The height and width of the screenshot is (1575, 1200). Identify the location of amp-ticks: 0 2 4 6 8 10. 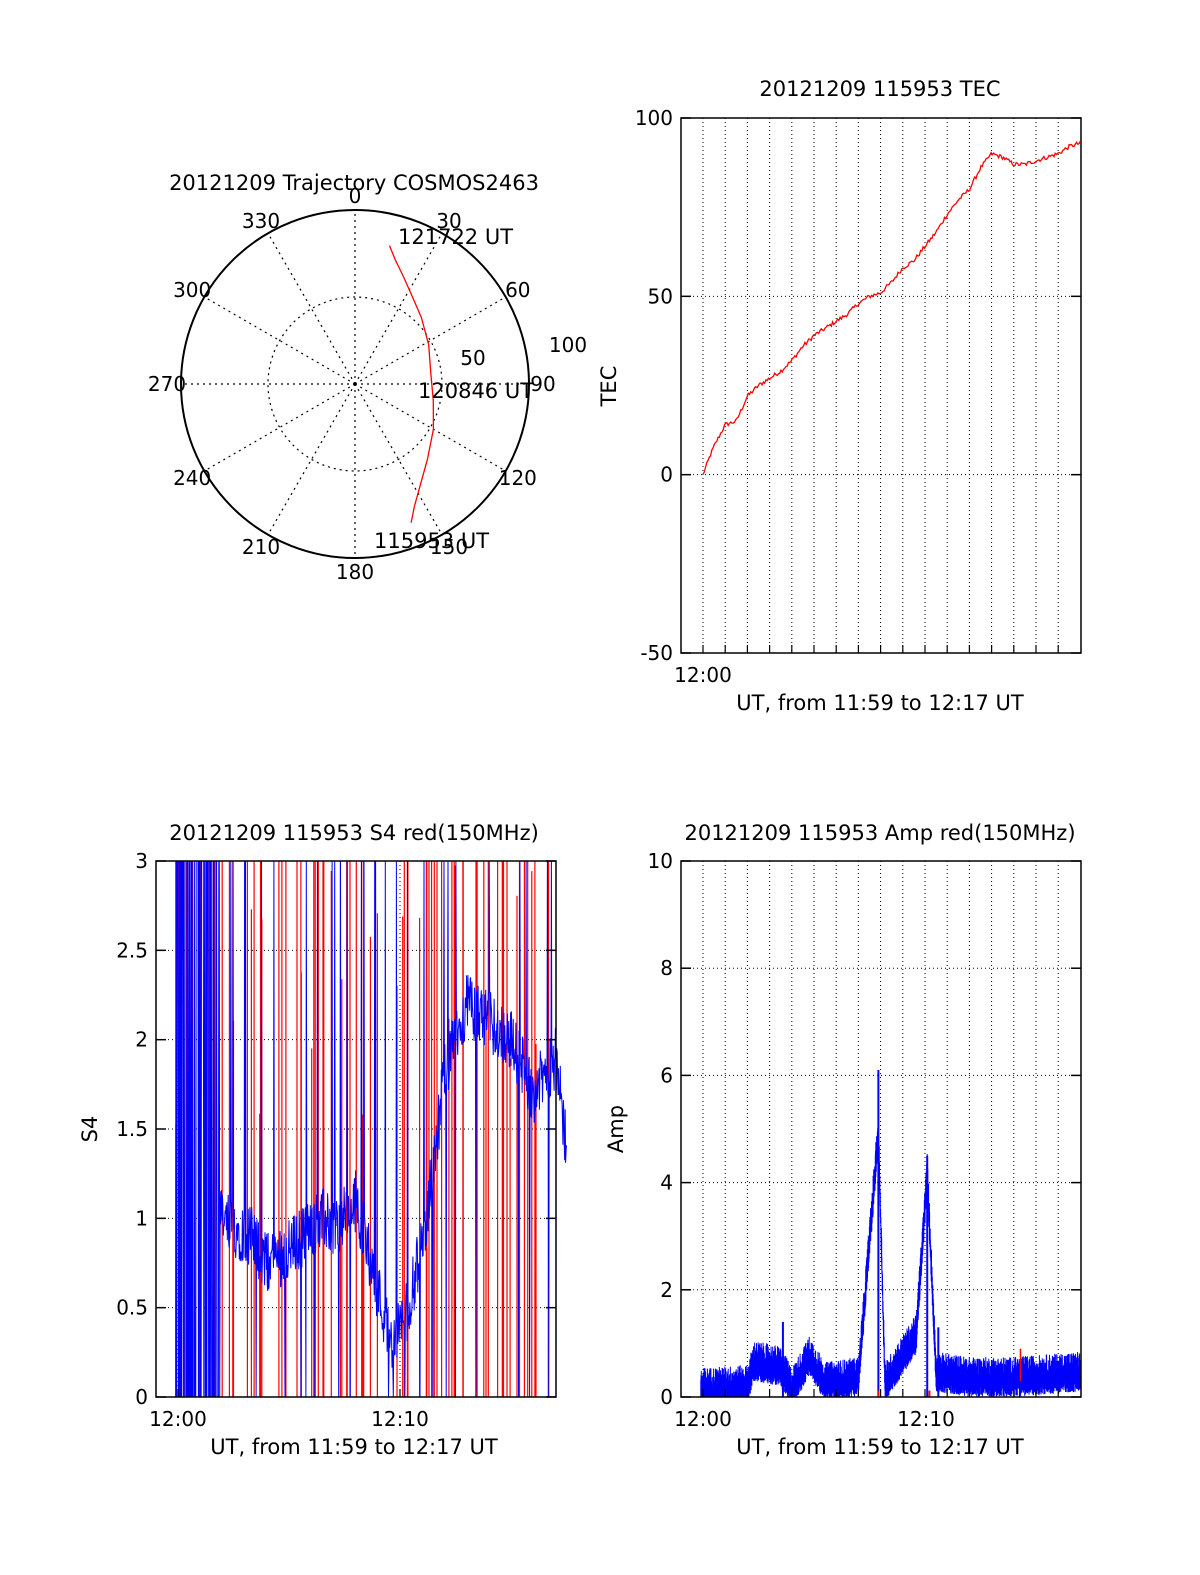
(864, 1129).